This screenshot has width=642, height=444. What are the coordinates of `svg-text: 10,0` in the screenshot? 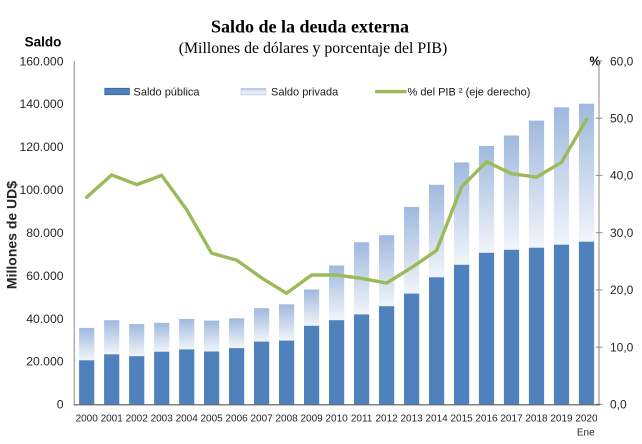 It's located at (622, 347).